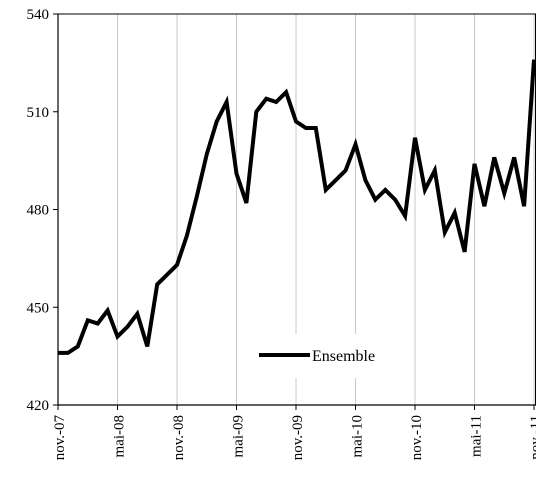 The width and height of the screenshot is (536, 493). I want to click on y-tick-label-2: 480, so click(38, 211).